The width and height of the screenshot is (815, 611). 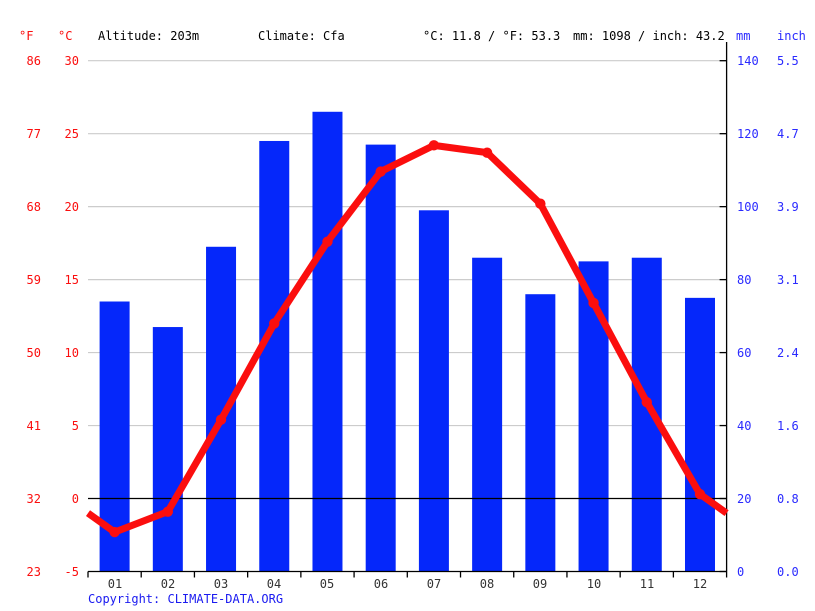 I want to click on inch-tick-label: 5.5, so click(x=788, y=61).